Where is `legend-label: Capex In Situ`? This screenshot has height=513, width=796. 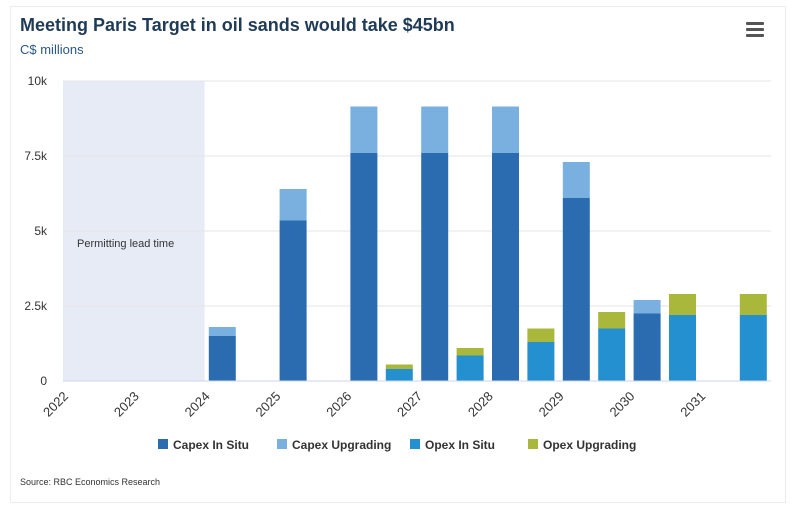
legend-label: Capex In Situ is located at coordinates (211, 445).